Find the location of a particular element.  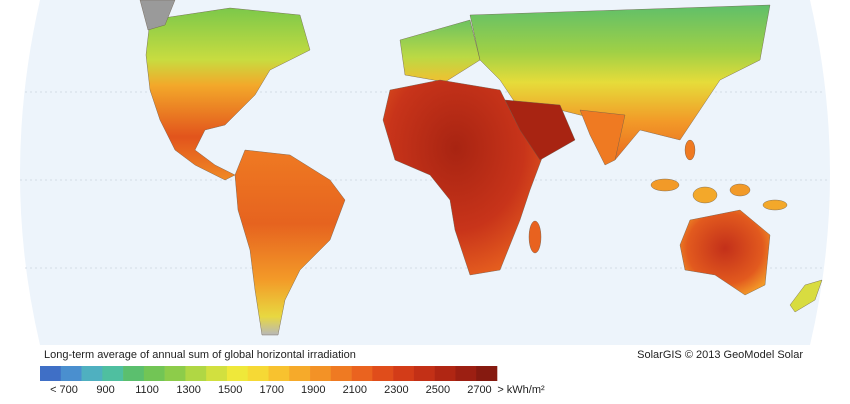

legend-label: 1100 is located at coordinates (147, 390).